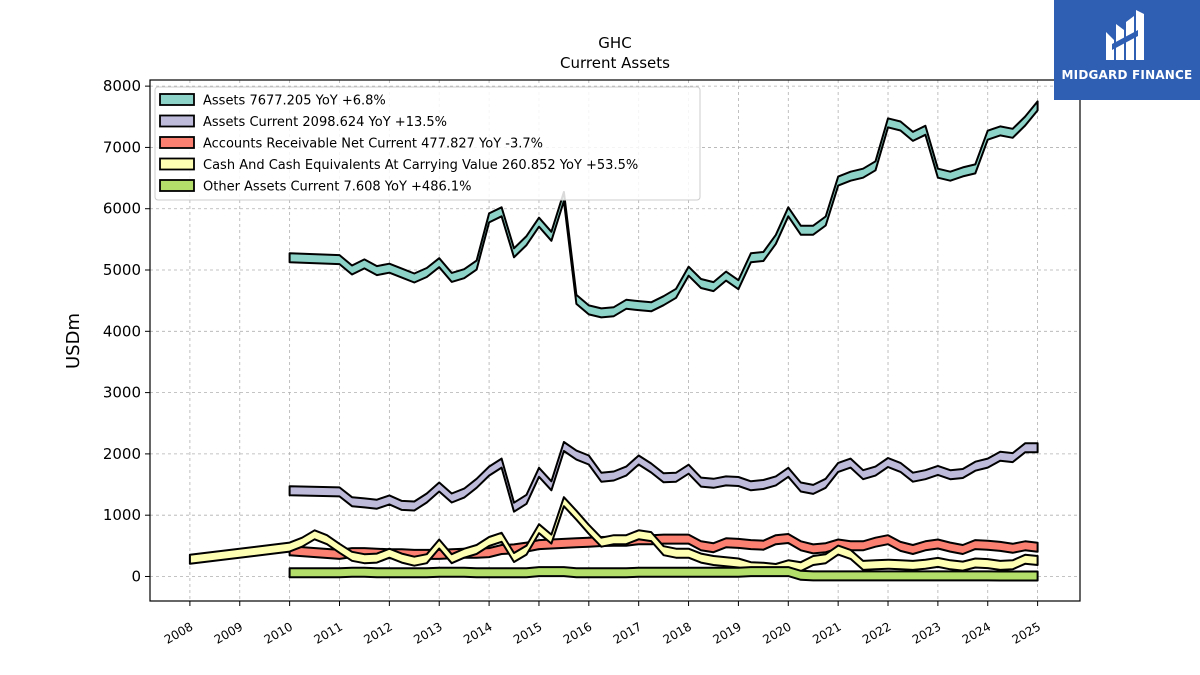  I want to click on brand-logo: MIDGARD FINANCE, so click(1127, 50).